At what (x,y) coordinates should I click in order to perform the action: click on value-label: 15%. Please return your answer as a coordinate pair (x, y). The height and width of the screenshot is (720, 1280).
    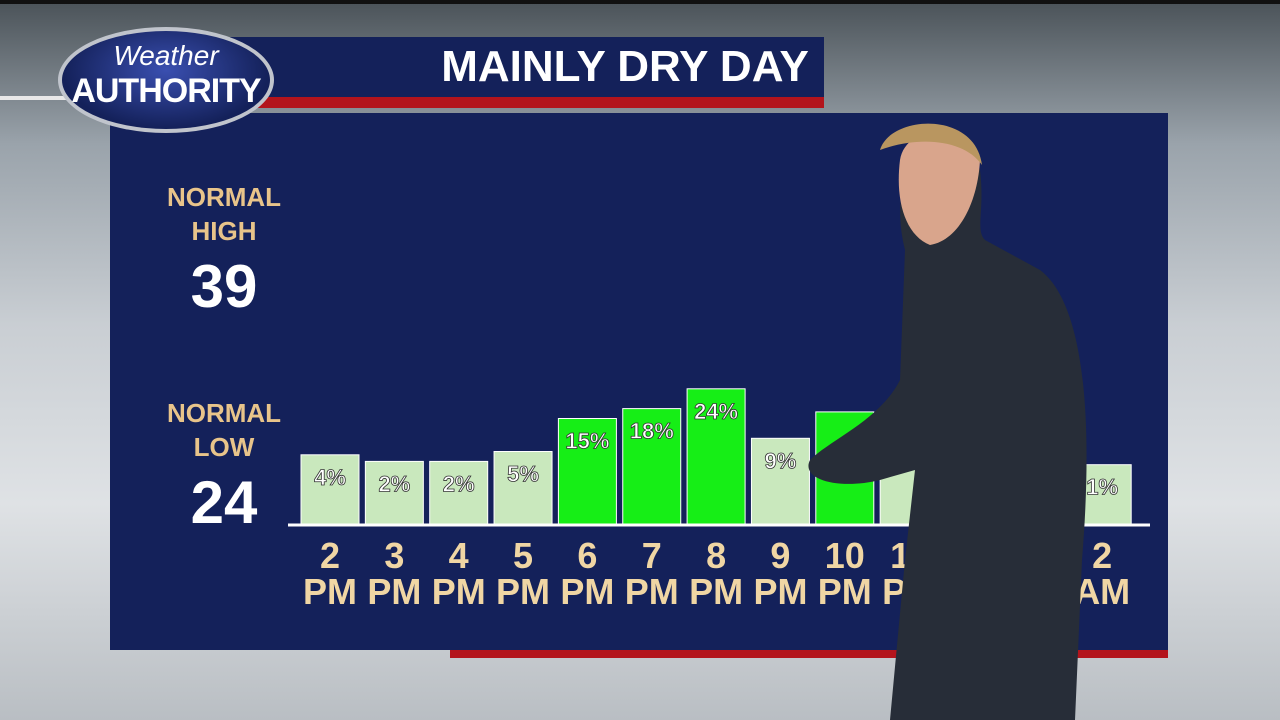
    Looking at the image, I should click on (587, 441).